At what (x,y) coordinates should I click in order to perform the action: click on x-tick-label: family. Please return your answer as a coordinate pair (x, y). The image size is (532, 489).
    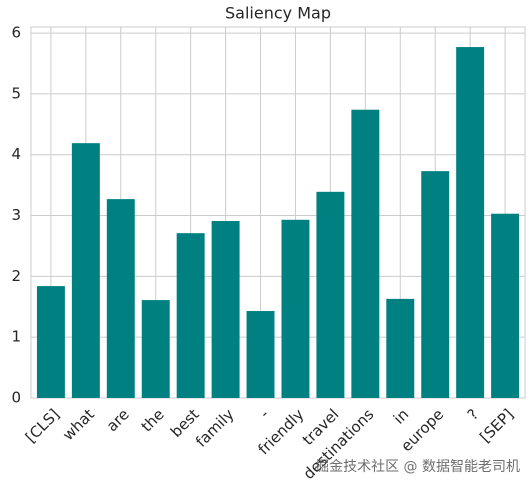
    Looking at the image, I should click on (215, 428).